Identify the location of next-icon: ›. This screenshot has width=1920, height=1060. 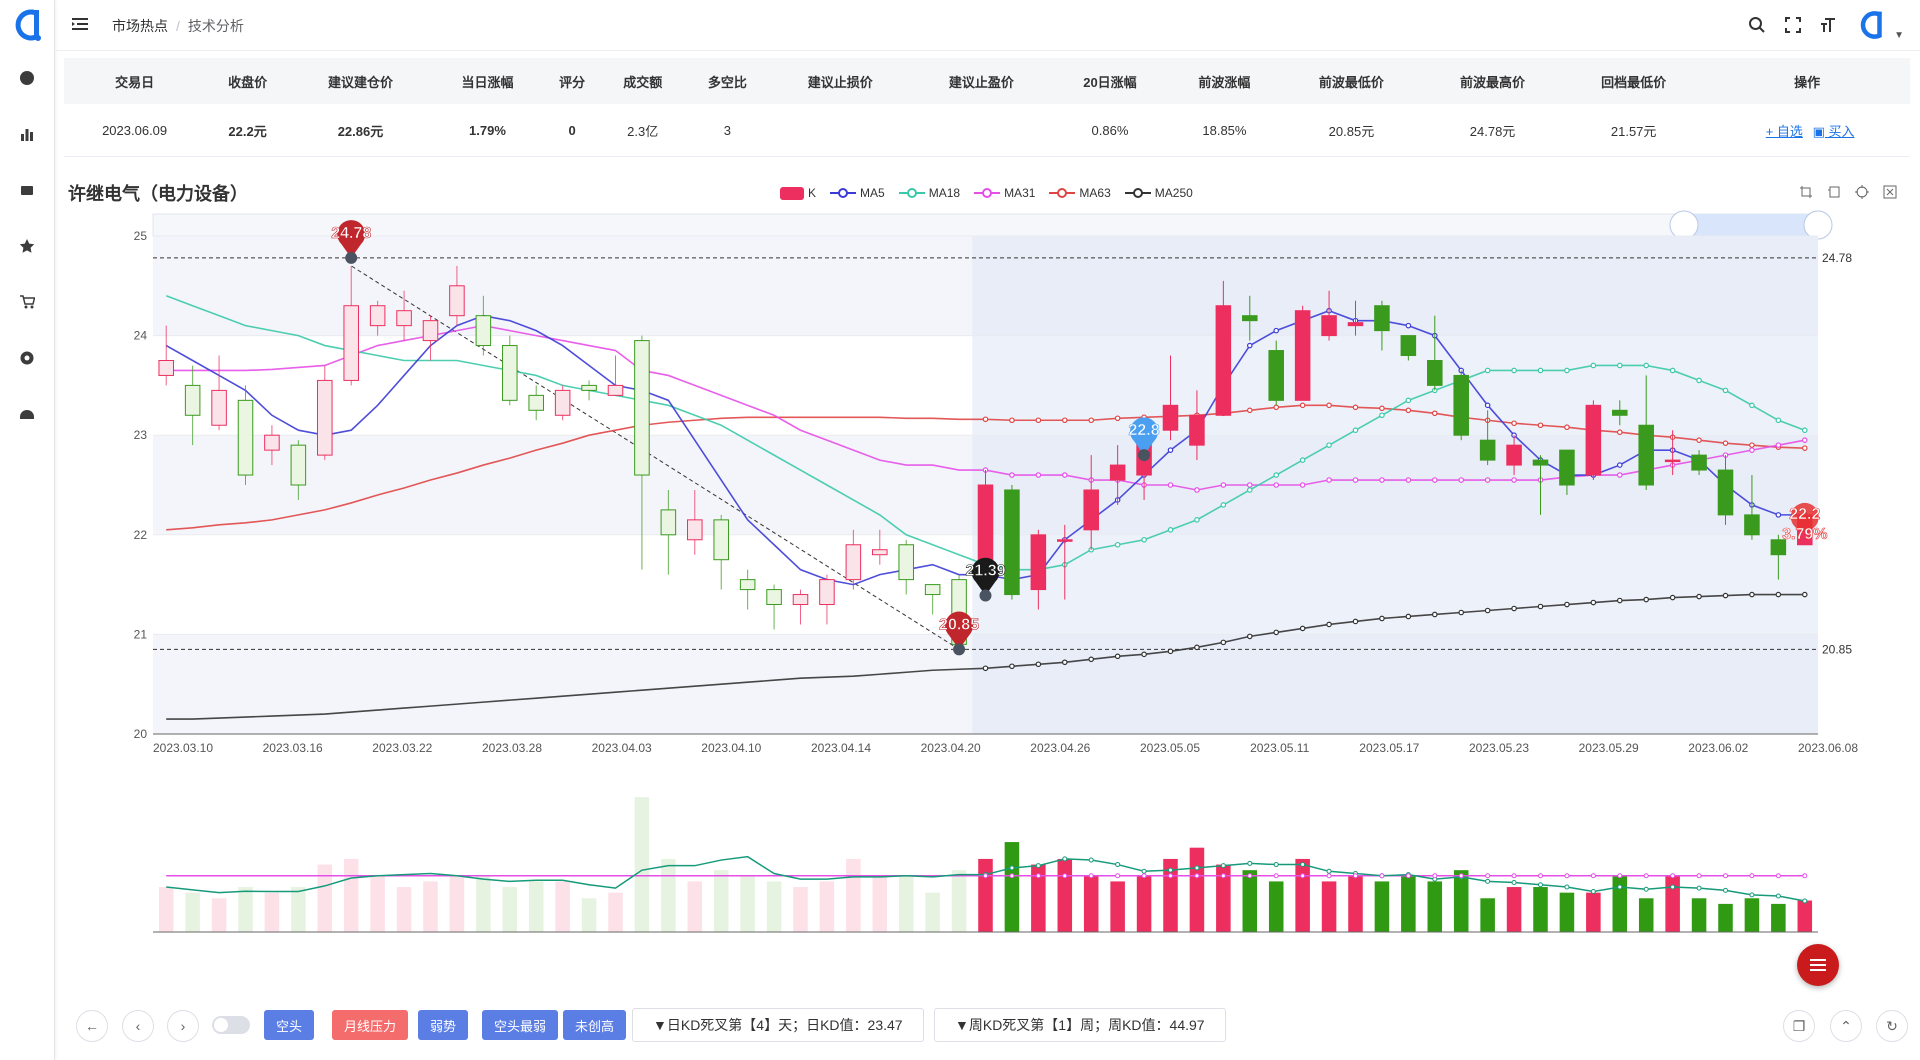
(183, 1026).